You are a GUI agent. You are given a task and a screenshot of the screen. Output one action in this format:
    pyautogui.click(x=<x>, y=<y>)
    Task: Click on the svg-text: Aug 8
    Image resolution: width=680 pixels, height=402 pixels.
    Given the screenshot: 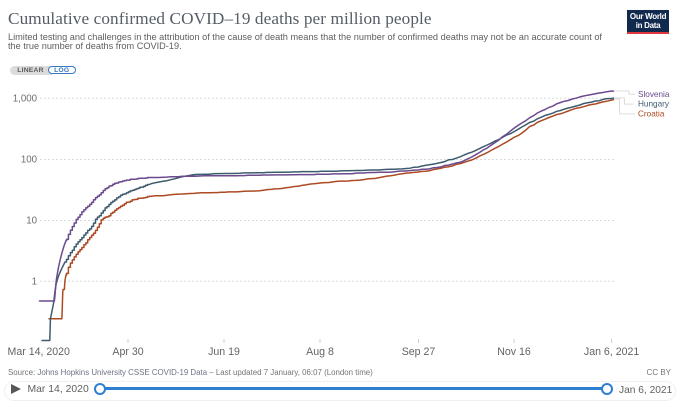 What is the action you would take?
    pyautogui.click(x=320, y=352)
    